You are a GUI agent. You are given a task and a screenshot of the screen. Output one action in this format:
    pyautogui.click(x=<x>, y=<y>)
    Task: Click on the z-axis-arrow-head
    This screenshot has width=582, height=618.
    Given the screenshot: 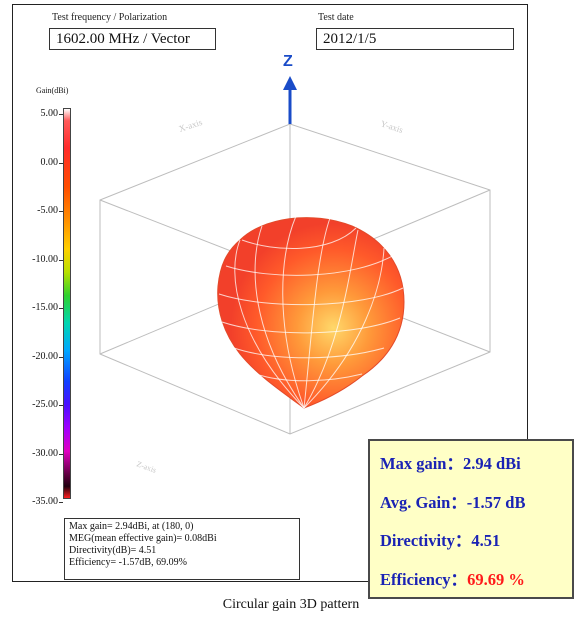 What is the action you would take?
    pyautogui.click(x=290, y=83)
    